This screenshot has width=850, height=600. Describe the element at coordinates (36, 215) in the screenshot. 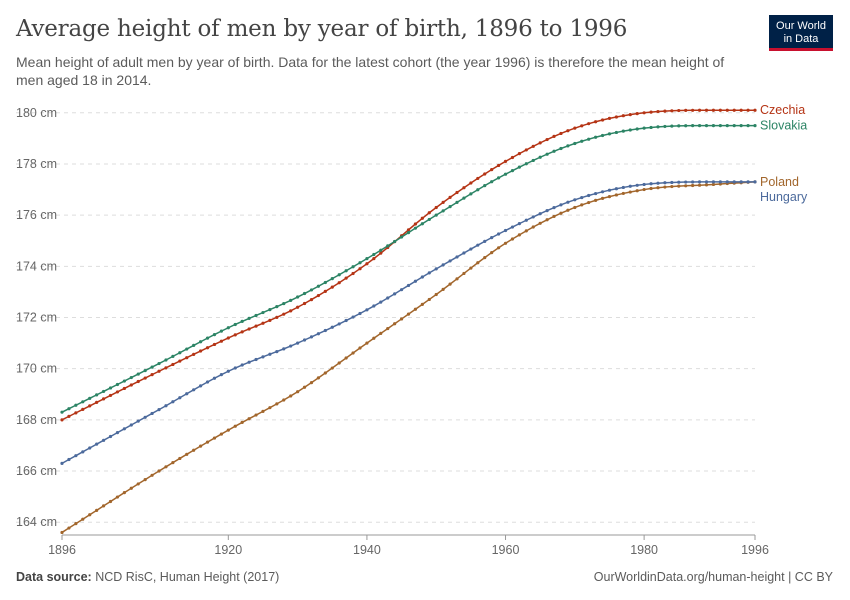

I see `y-tick-label: 176 cm` at that location.